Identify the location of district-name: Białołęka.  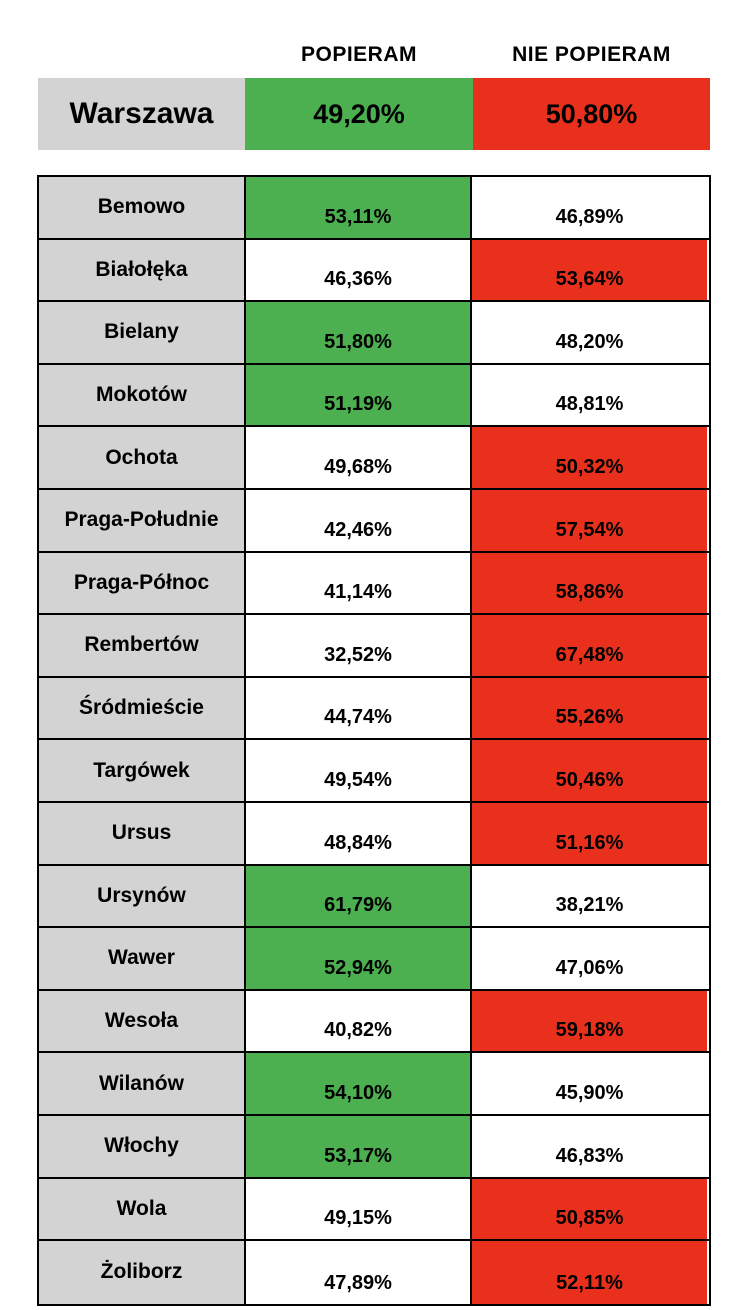
(142, 270).